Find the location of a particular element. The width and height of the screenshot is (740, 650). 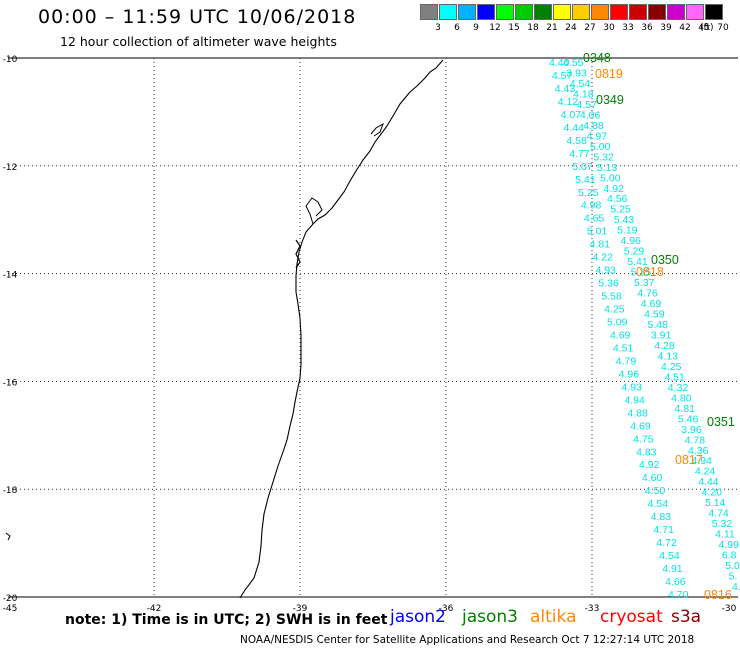

lat-tick-label: -20 is located at coordinates (10, 599).